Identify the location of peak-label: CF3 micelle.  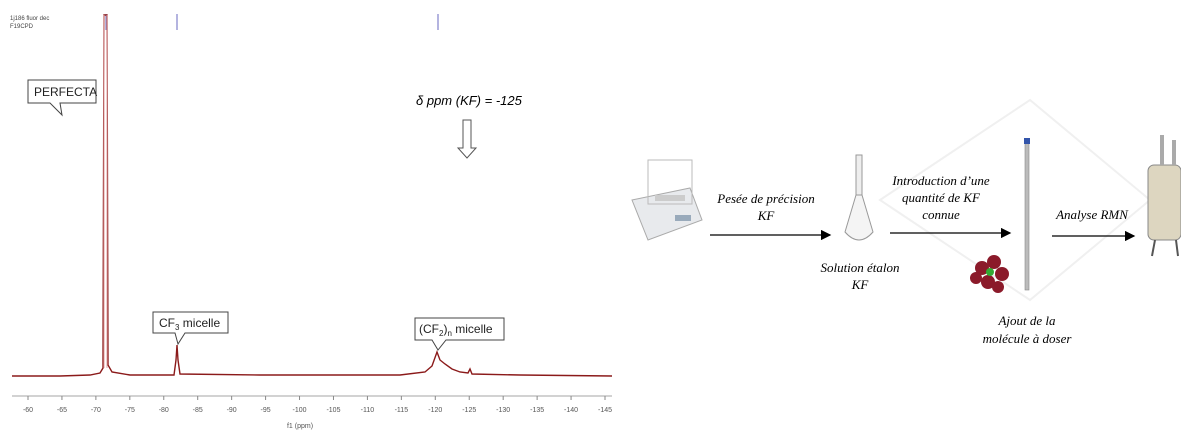
(189, 324).